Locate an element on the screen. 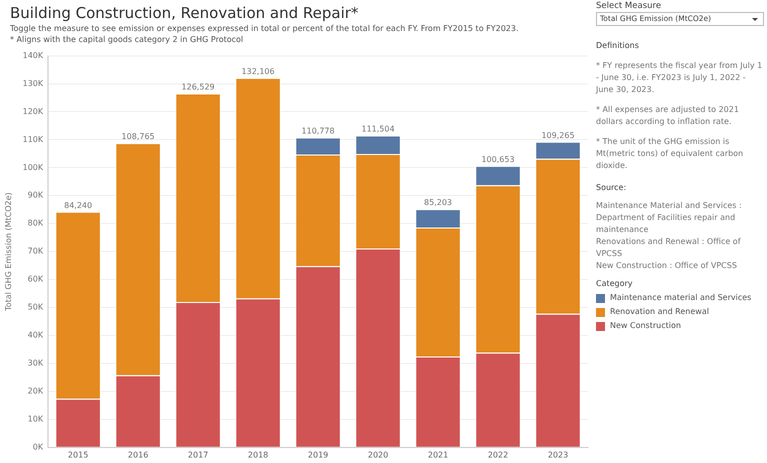 The width and height of the screenshot is (767, 463). y-tick-label: 40K is located at coordinates (36, 335).